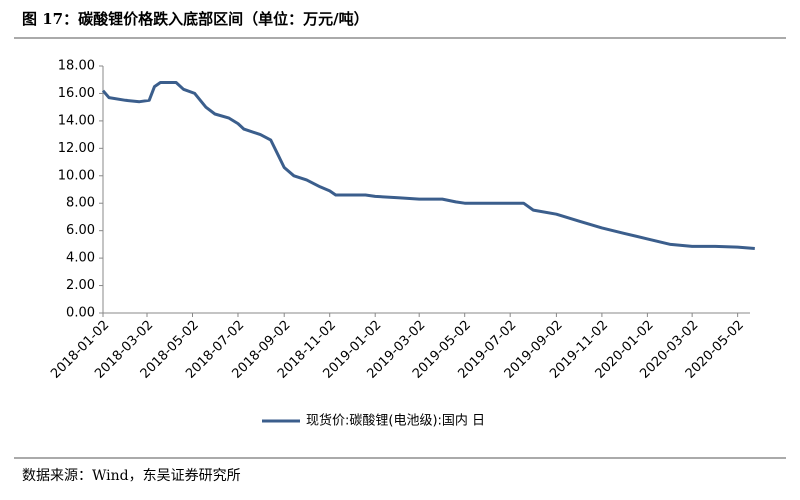 This screenshot has width=800, height=500. What do you see at coordinates (80, 285) in the screenshot?
I see `y-tick-label: 2.00` at bounding box center [80, 285].